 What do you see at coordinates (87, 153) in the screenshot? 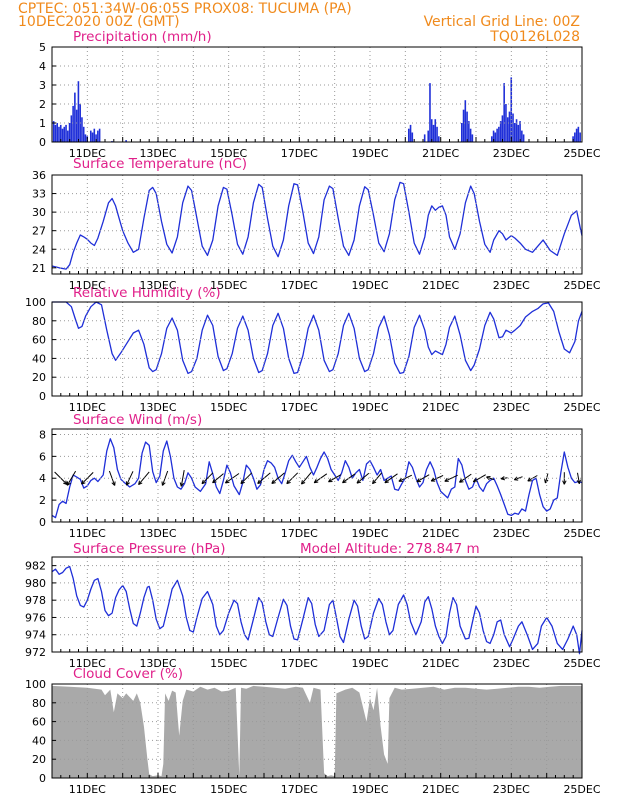
I see `precipitation-x-tick-label: 11DEC` at bounding box center [87, 153].